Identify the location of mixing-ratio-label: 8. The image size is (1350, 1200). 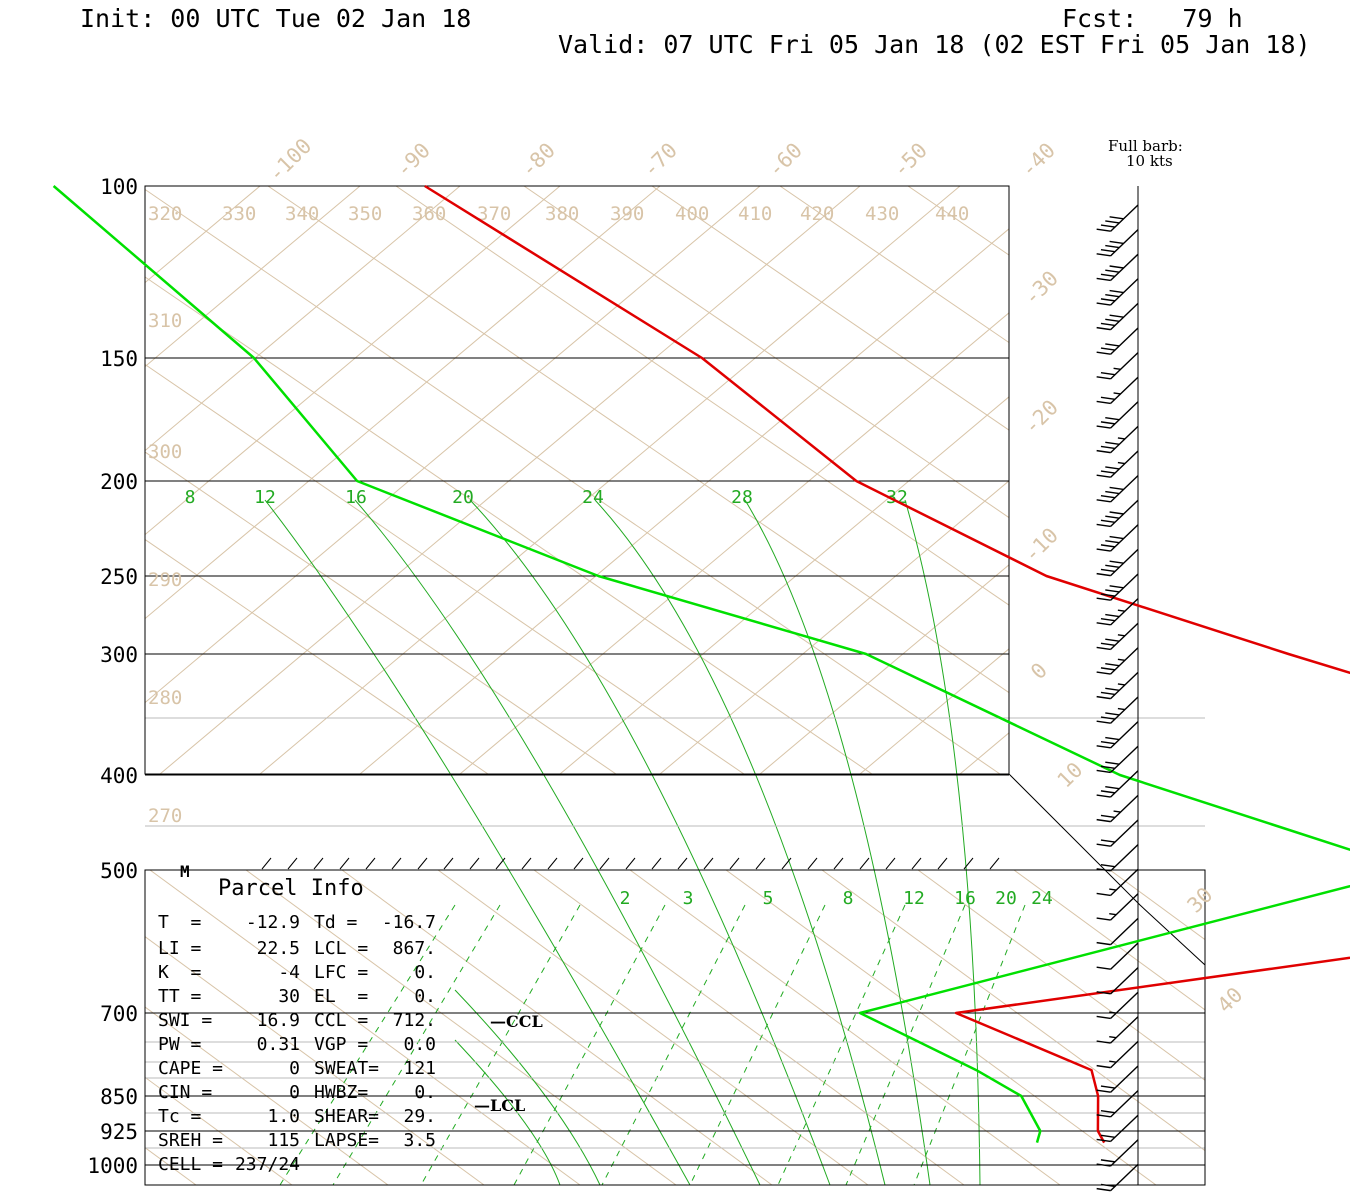
(190, 497).